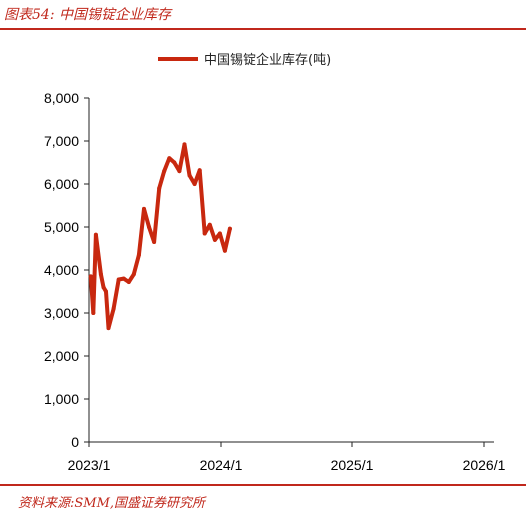 Image resolution: width=526 pixels, height=514 pixels. Describe the element at coordinates (263, 15) in the screenshot. I see `figure-header: 图表54: 中国锡锭企业库存` at that location.